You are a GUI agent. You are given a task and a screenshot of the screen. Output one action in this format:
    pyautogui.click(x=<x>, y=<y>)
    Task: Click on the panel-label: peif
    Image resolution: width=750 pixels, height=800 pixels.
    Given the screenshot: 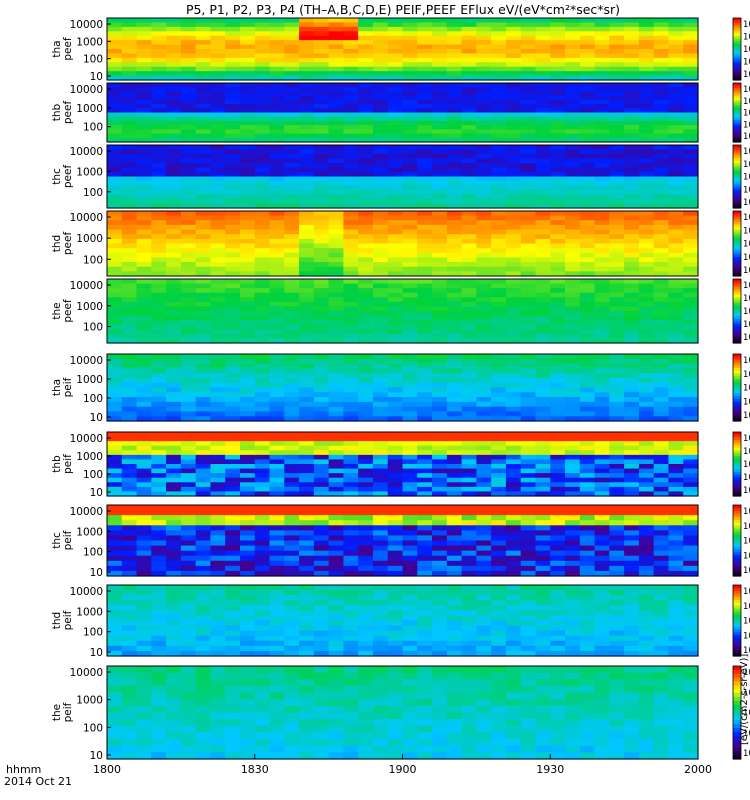 What is the action you would take?
    pyautogui.click(x=68, y=464)
    